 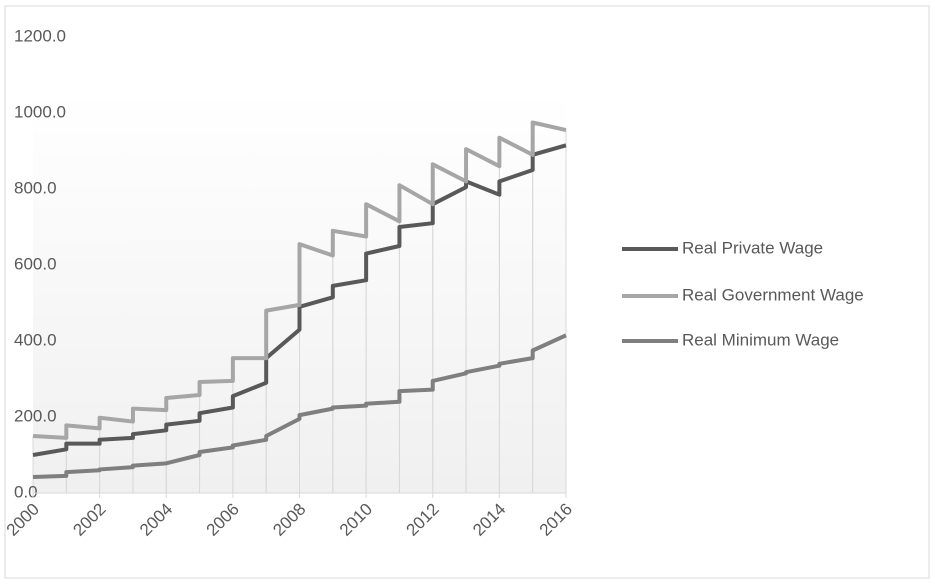 I want to click on y-tick-label: 1200.0, so click(x=40, y=35).